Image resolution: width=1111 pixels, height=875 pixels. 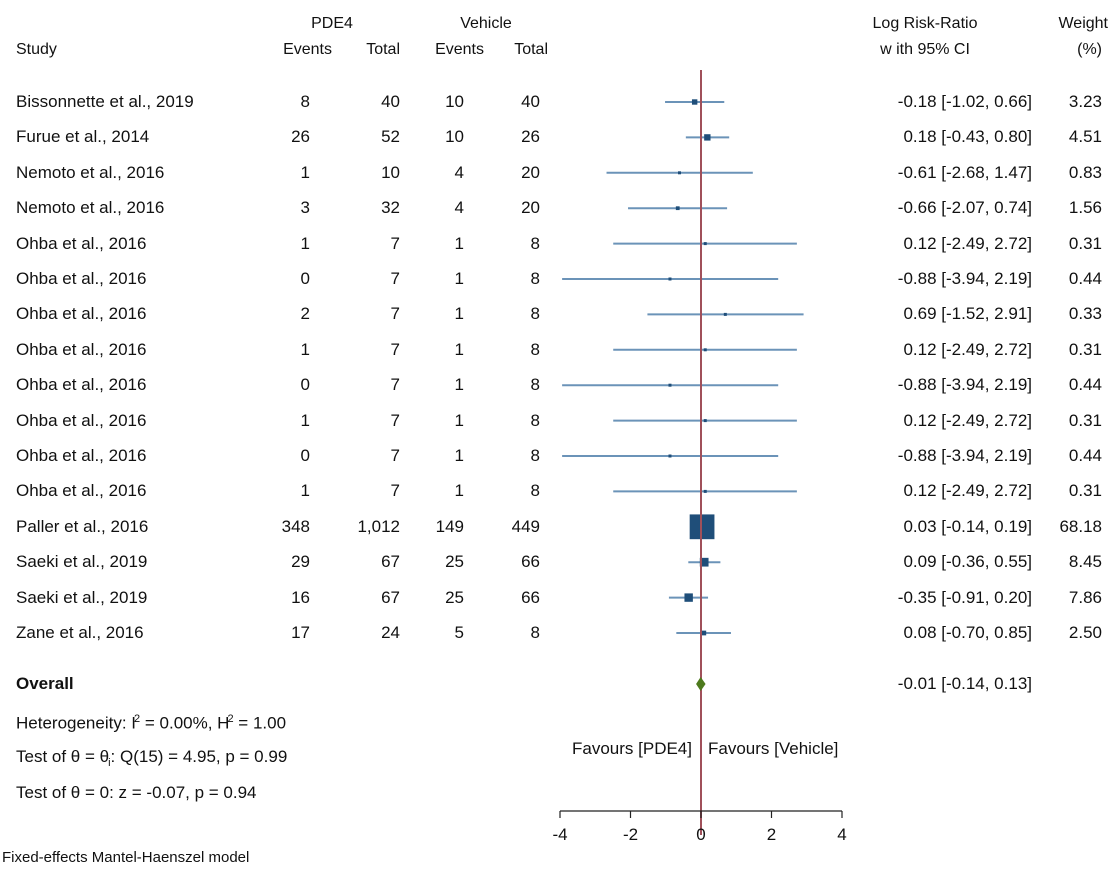 What do you see at coordinates (45, 683) in the screenshot?
I see `overall-label: Overall` at bounding box center [45, 683].